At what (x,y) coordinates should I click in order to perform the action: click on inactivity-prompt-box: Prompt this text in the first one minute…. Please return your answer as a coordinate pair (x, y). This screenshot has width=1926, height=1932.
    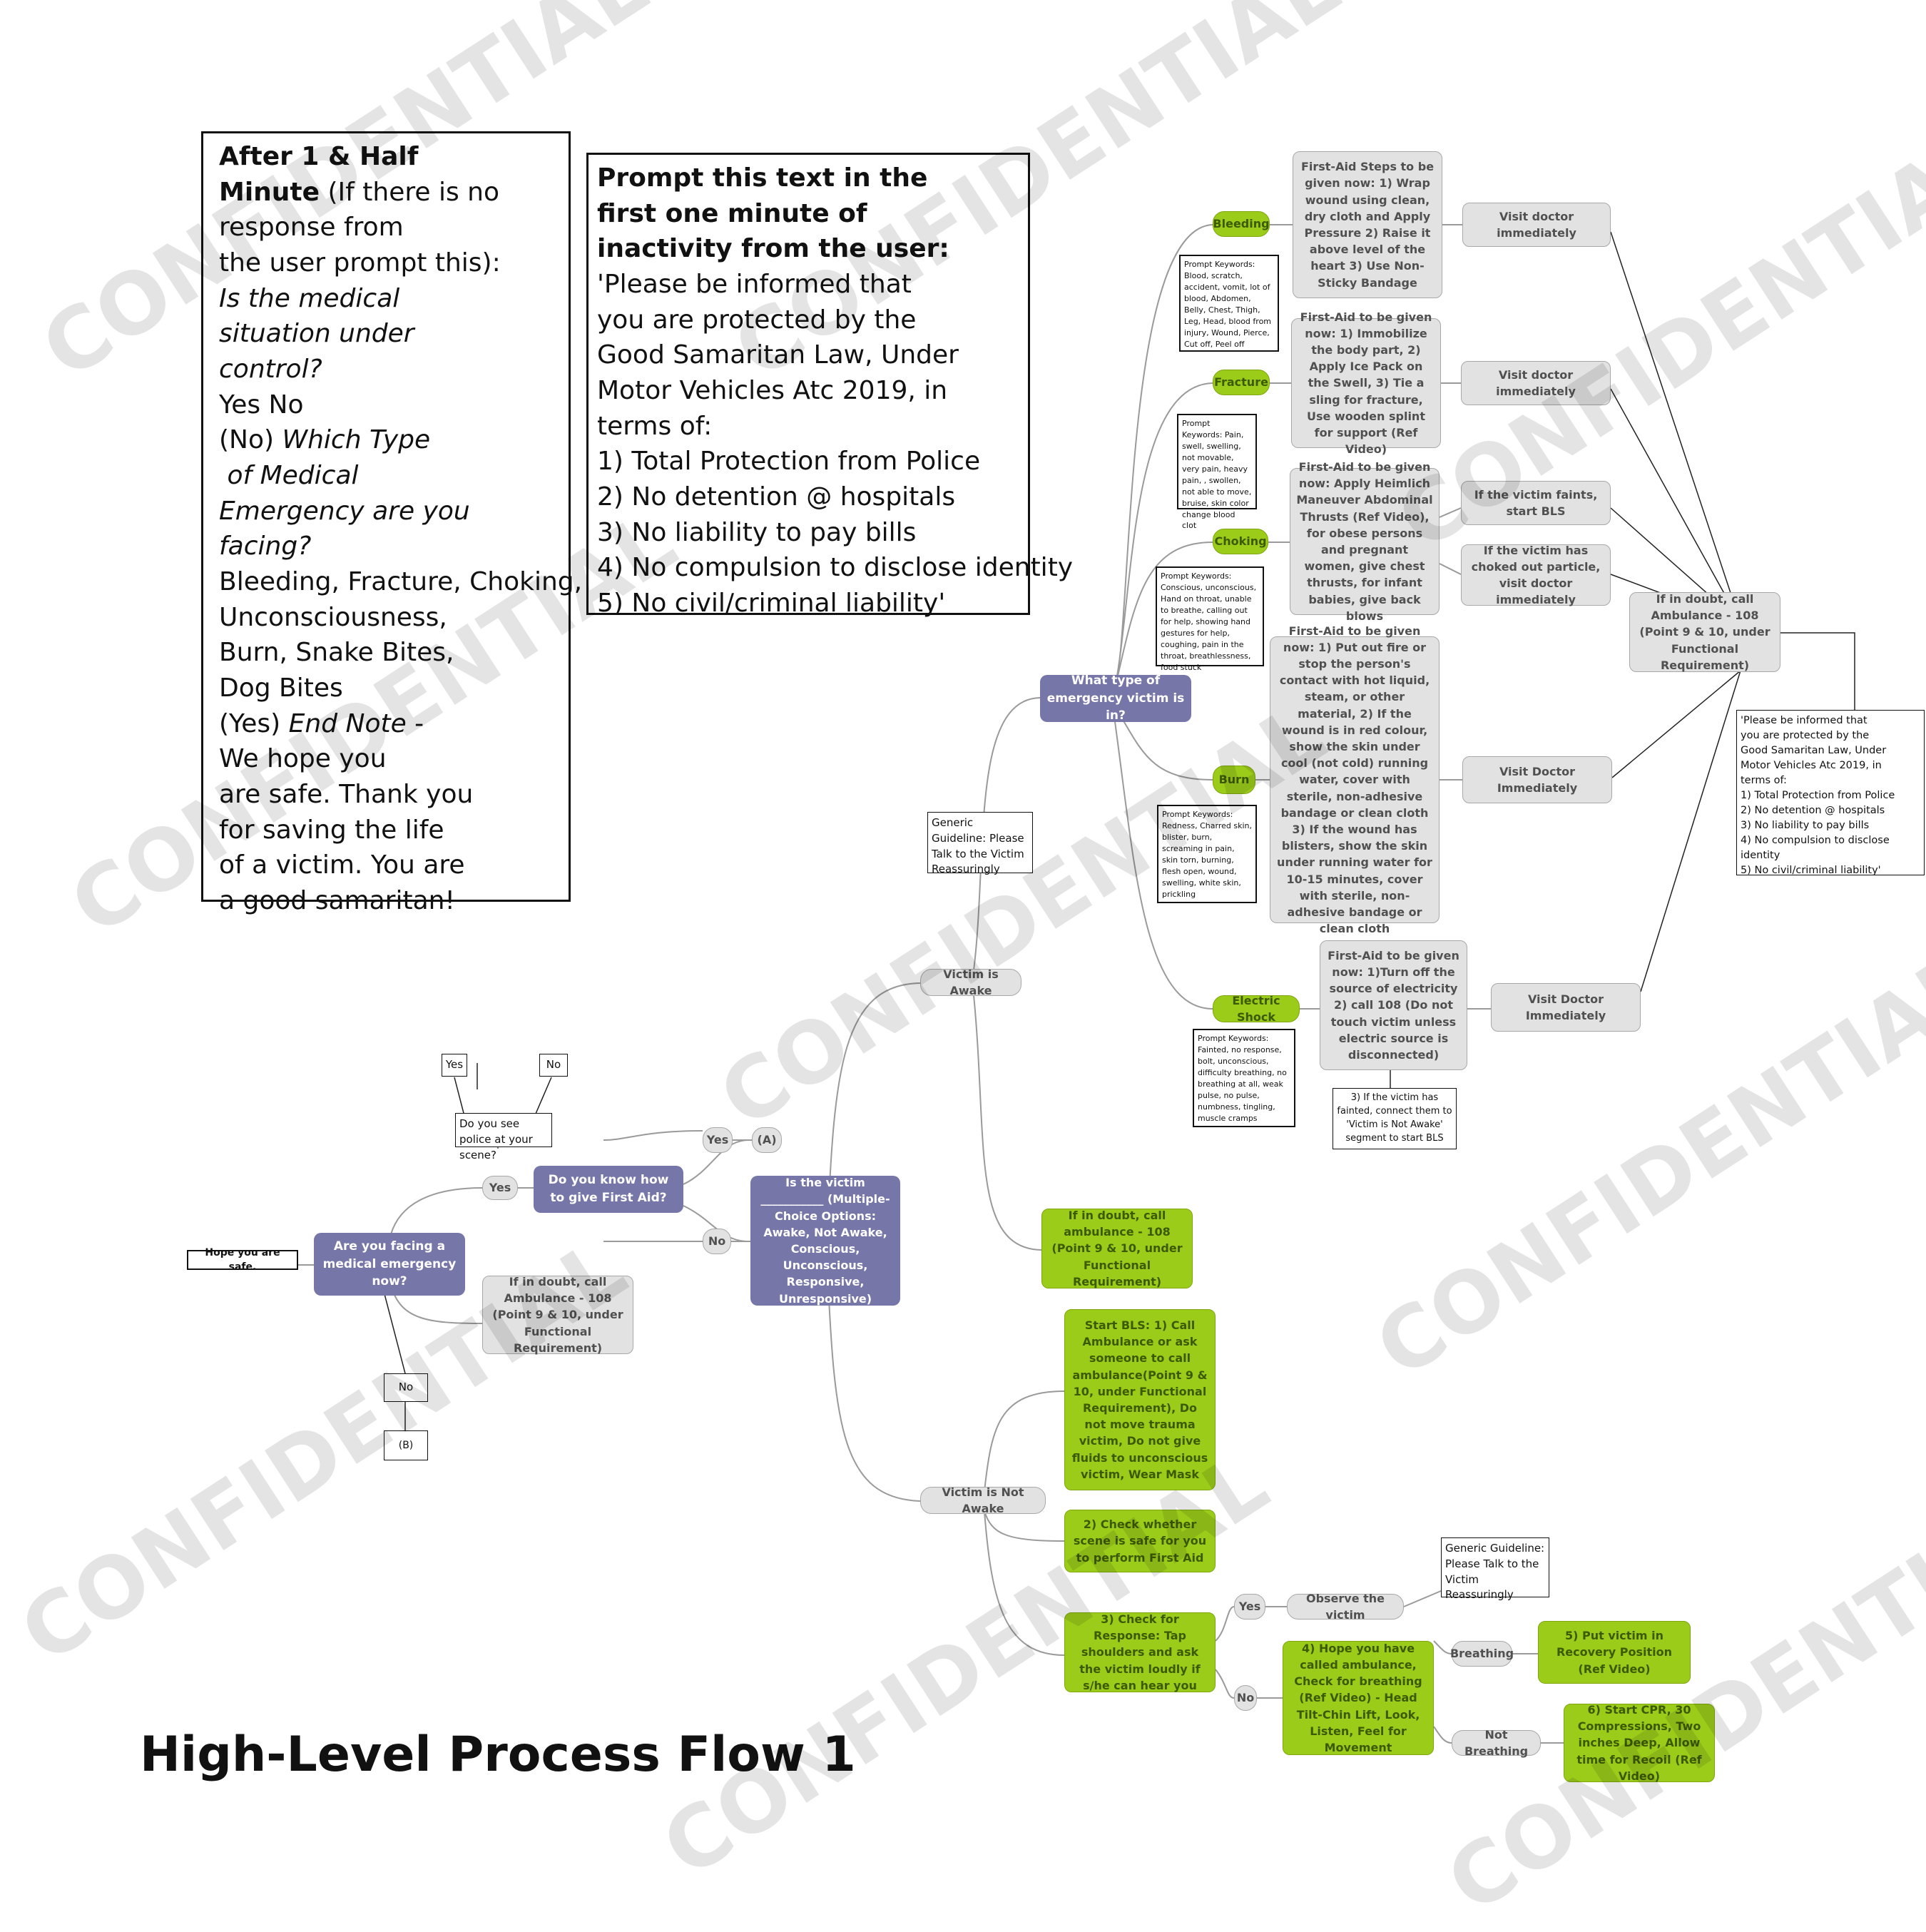
    Looking at the image, I should click on (830, 385).